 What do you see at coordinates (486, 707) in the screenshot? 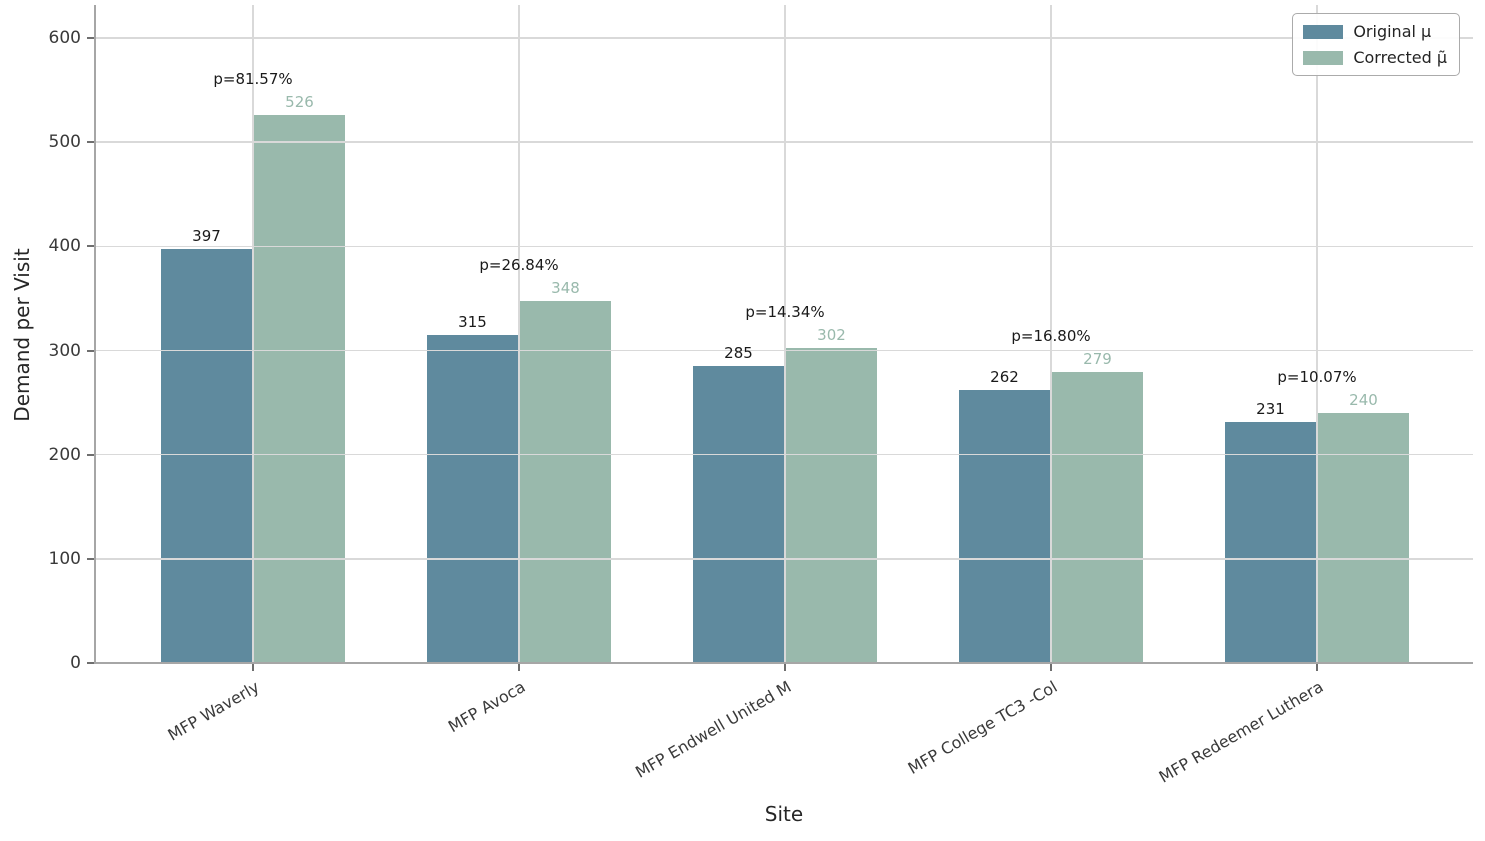
I see `x-tick-label: MFP Avoca` at bounding box center [486, 707].